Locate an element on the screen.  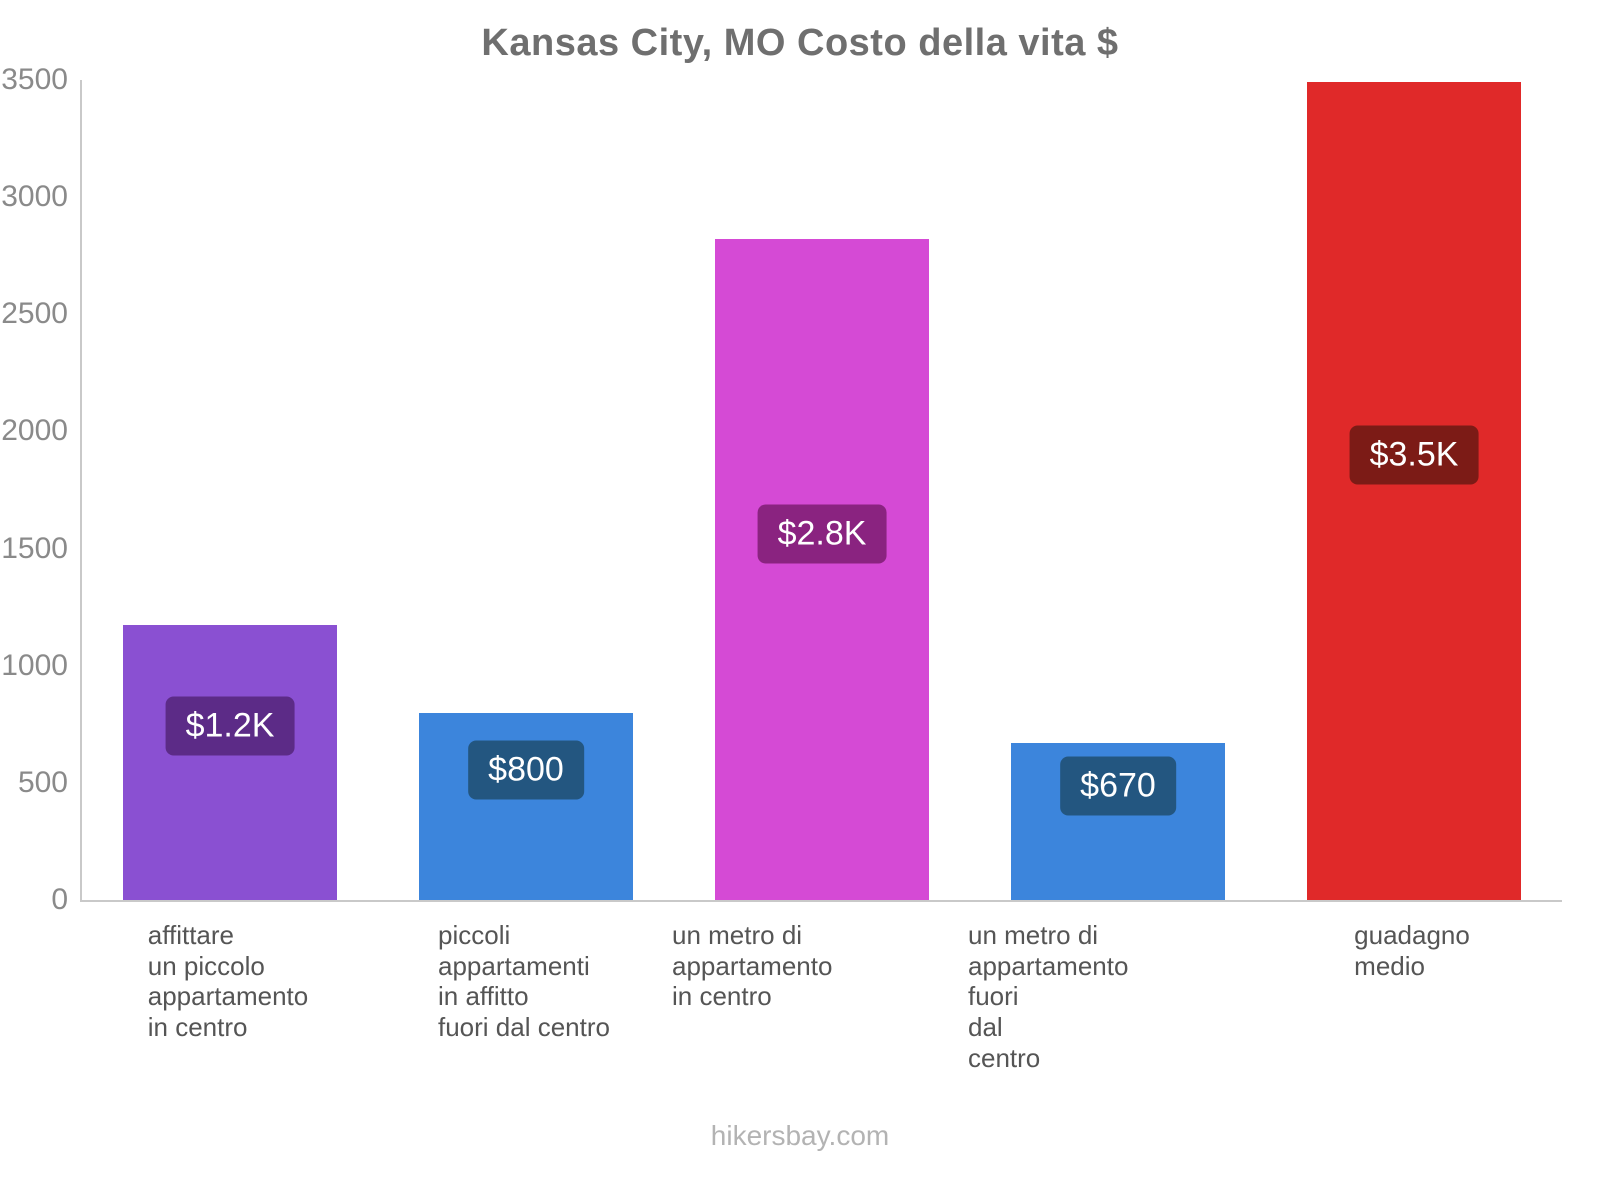
y-axis-tick-label: 3500 is located at coordinates (34, 79).